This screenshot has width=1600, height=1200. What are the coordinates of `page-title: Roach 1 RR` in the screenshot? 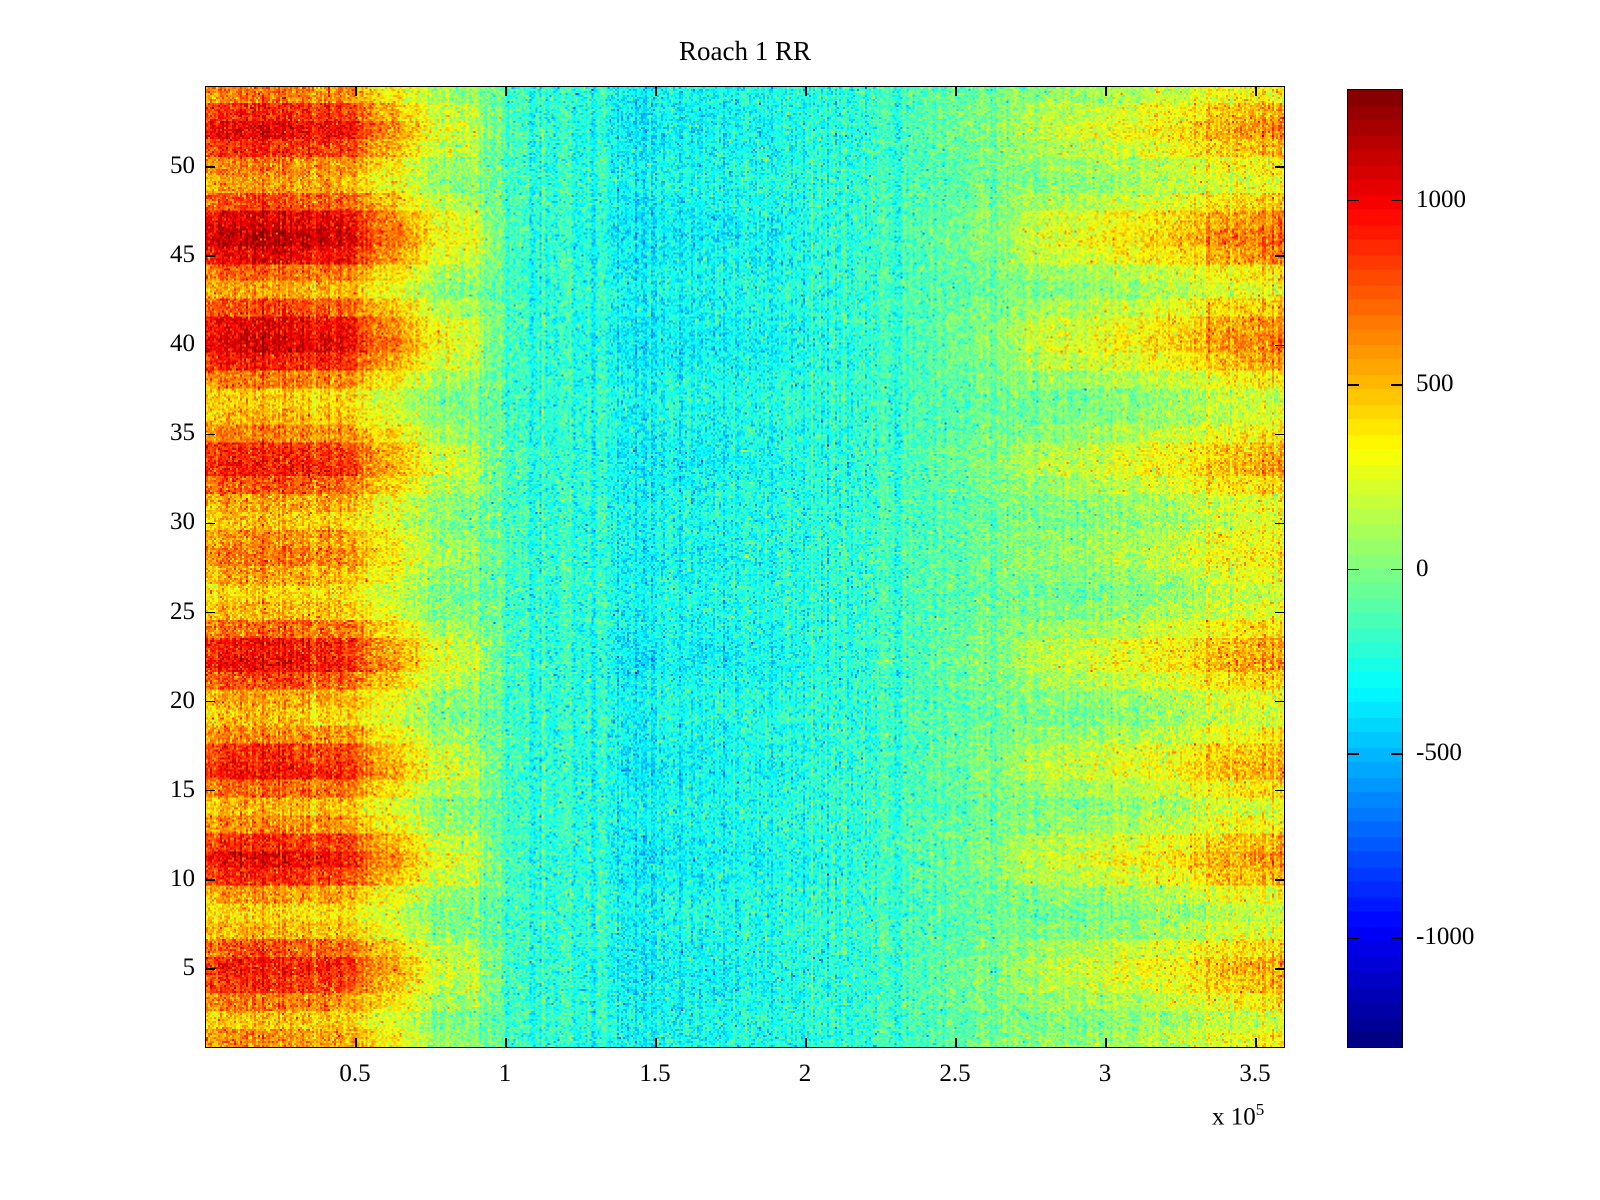 It's located at (745, 51).